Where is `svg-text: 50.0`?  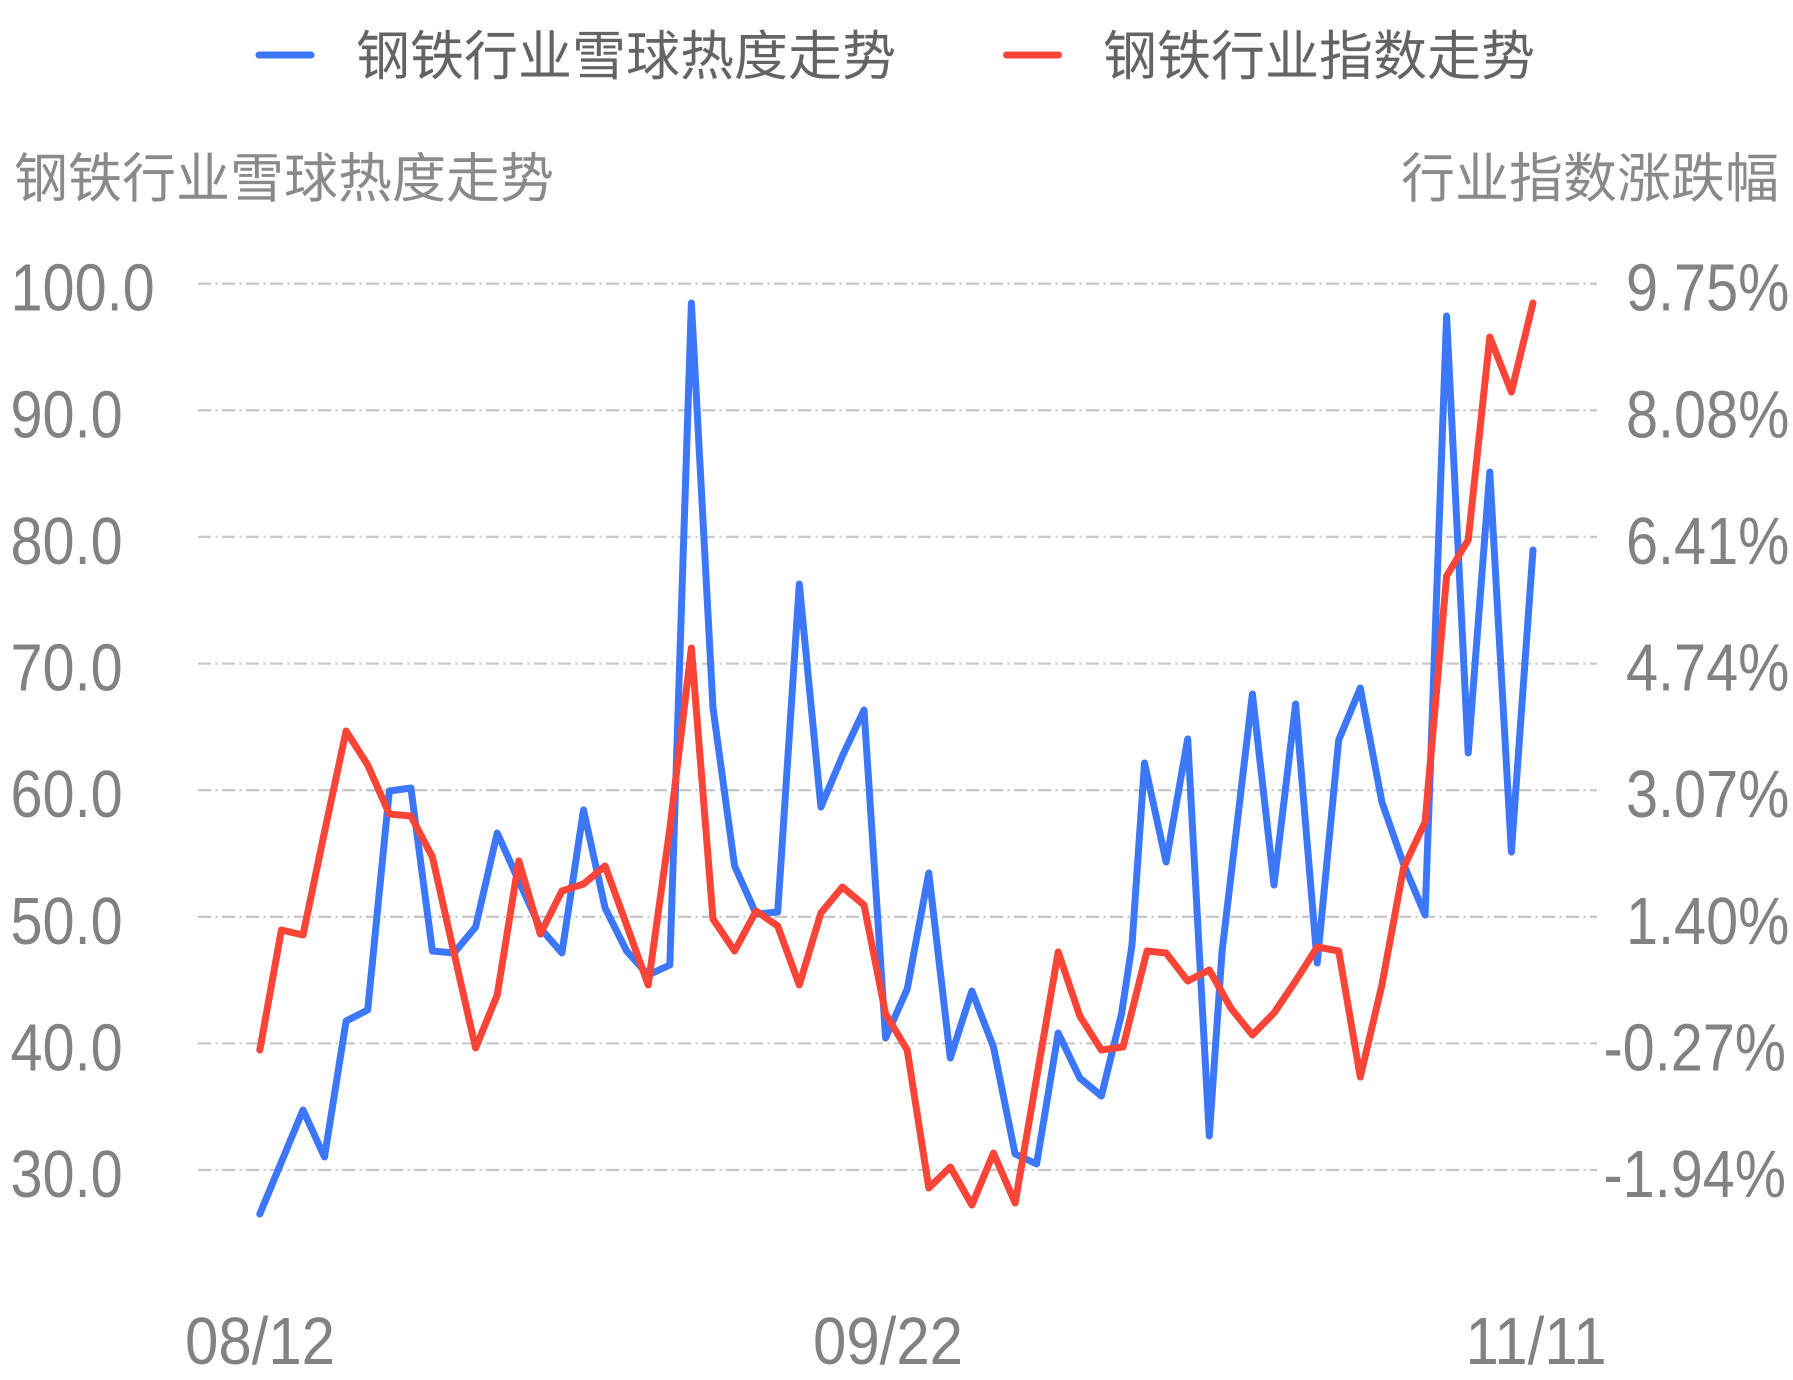 svg-text: 50.0 is located at coordinates (67, 921).